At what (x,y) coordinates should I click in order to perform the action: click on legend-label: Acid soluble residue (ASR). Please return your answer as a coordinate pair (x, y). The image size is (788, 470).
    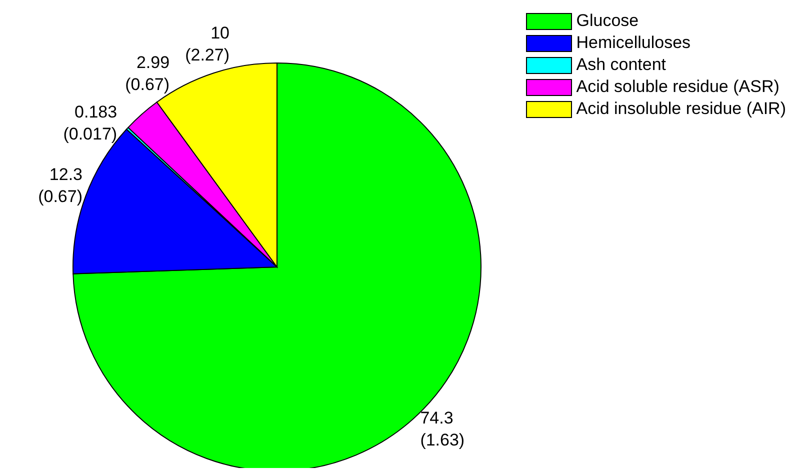
    Looking at the image, I should click on (678, 87).